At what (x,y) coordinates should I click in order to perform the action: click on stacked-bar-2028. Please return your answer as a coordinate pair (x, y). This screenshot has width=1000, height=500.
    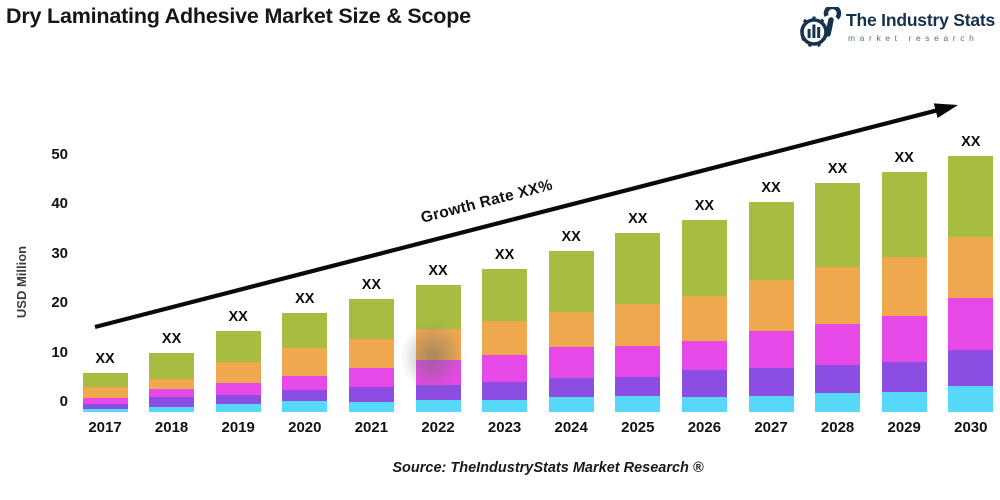
    Looking at the image, I should click on (838, 297).